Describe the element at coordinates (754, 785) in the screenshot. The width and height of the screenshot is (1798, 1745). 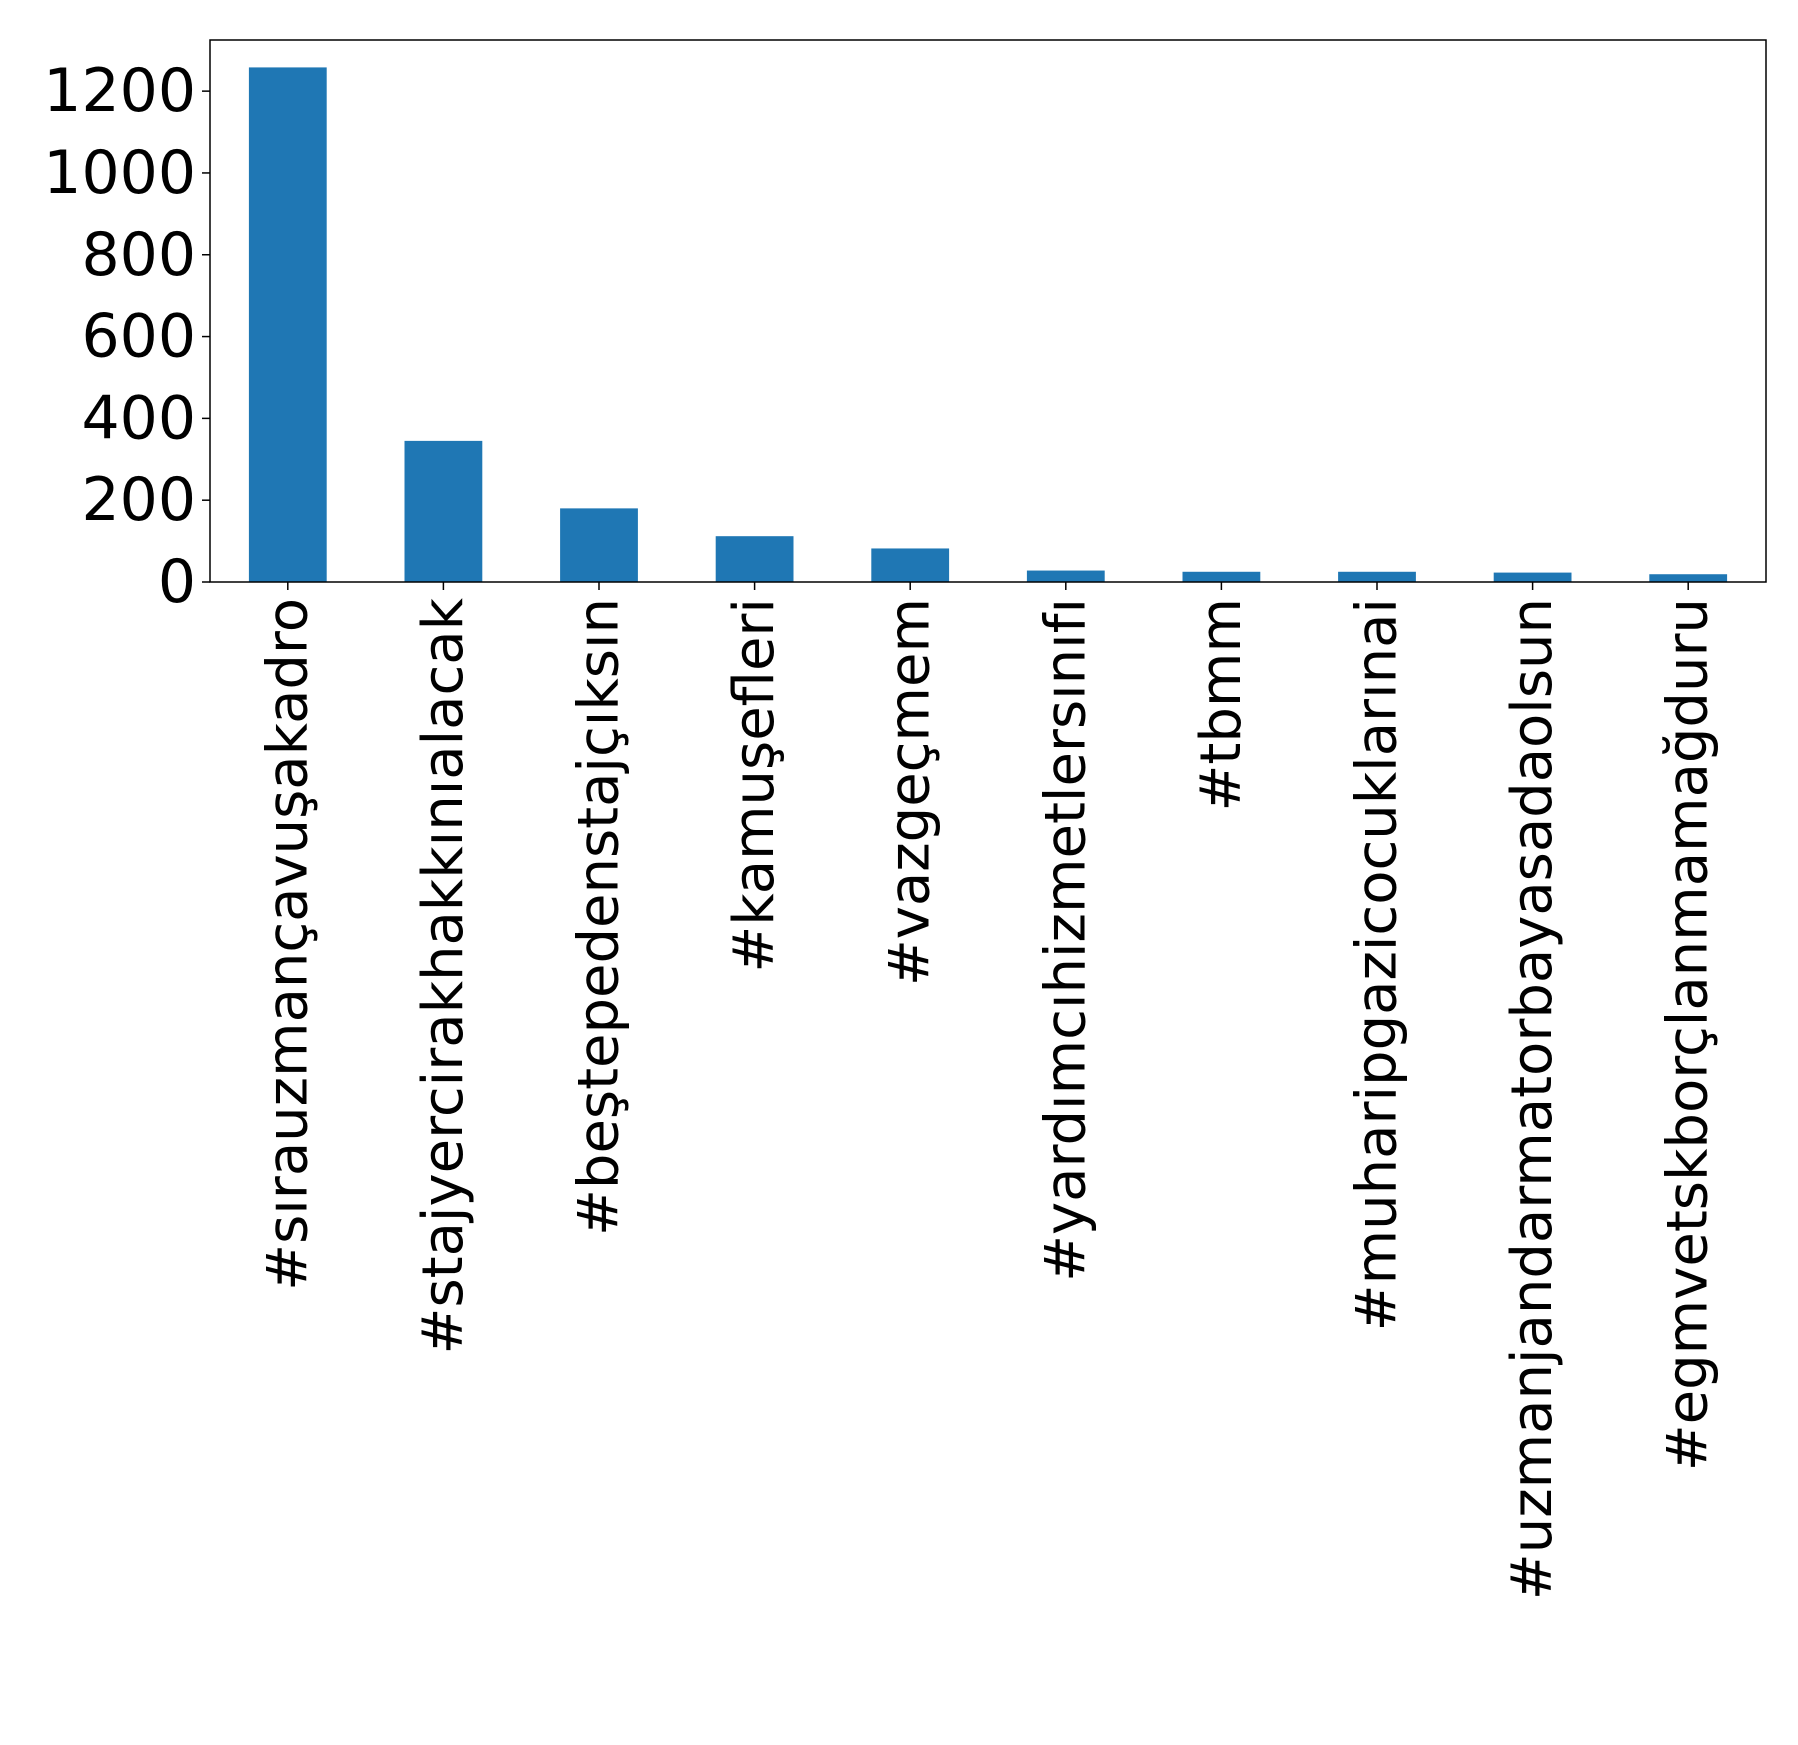
I see `x-tick-label: #kamuşefleri` at that location.